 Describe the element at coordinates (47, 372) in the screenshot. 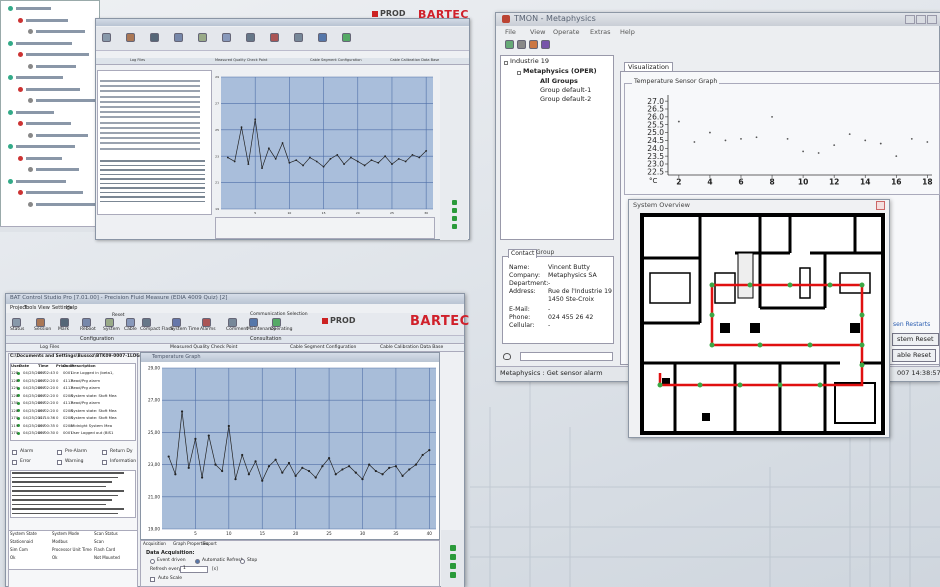

I see `log-cell: 09:02:43` at that location.